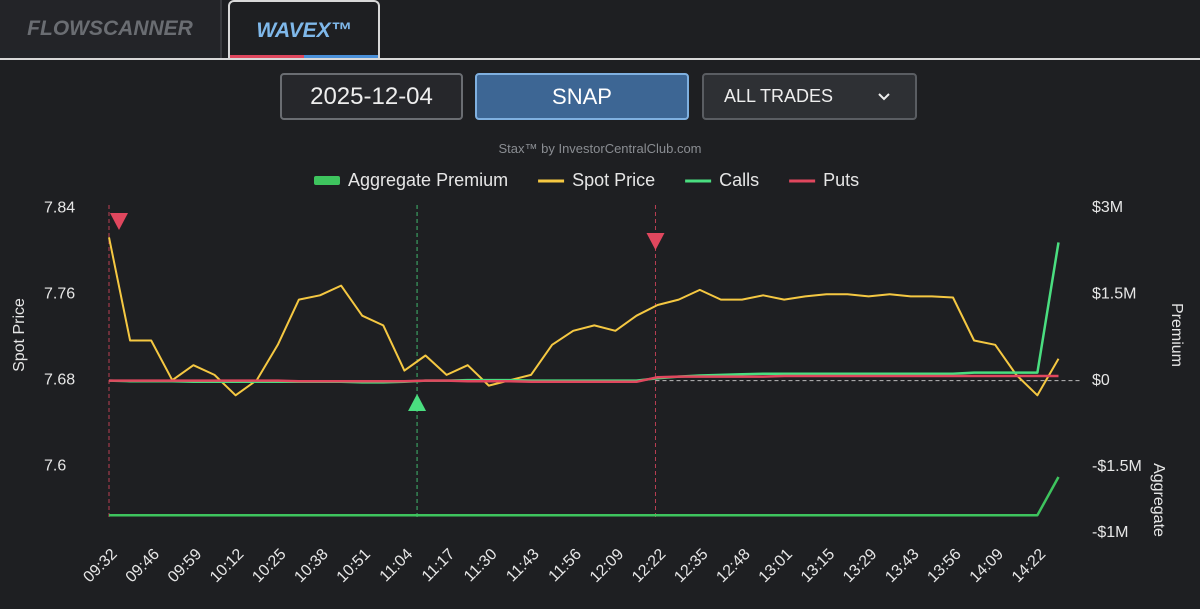 The height and width of the screenshot is (609, 1200). Describe the element at coordinates (269, 566) in the screenshot. I see `x-tick-label: 10:25` at that location.